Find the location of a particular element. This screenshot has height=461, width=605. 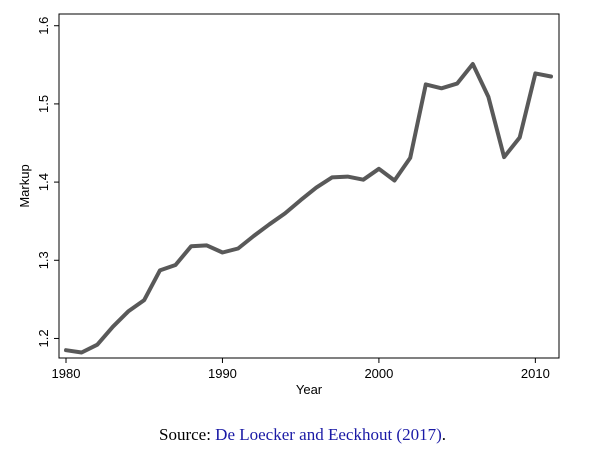

x-tick-label: 2000 is located at coordinates (378, 373).